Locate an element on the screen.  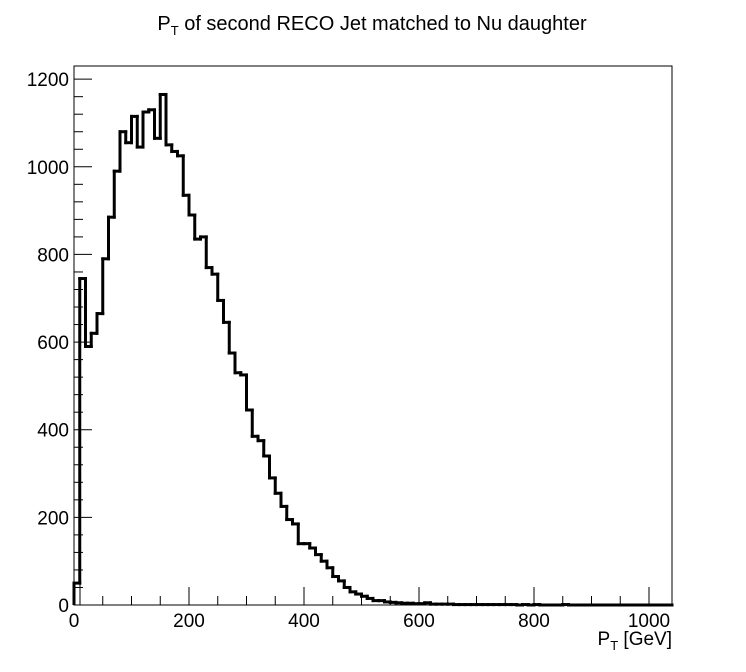
x-tick-label: 1000 is located at coordinates (649, 621).